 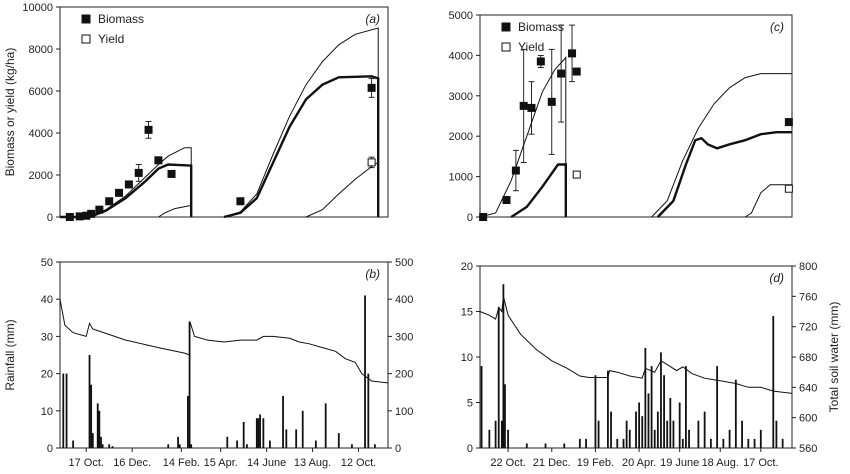 What do you see at coordinates (10, 112) in the screenshot?
I see `y-axis-label: Biomass or yield (kg/ha)` at bounding box center [10, 112].